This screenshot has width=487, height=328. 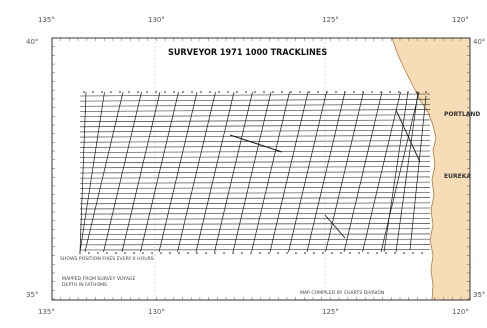 What do you see at coordinates (247, 53) in the screenshot?
I see `map-title: SURVEYOR 1971 1000 TRACKLINES` at bounding box center [247, 53].